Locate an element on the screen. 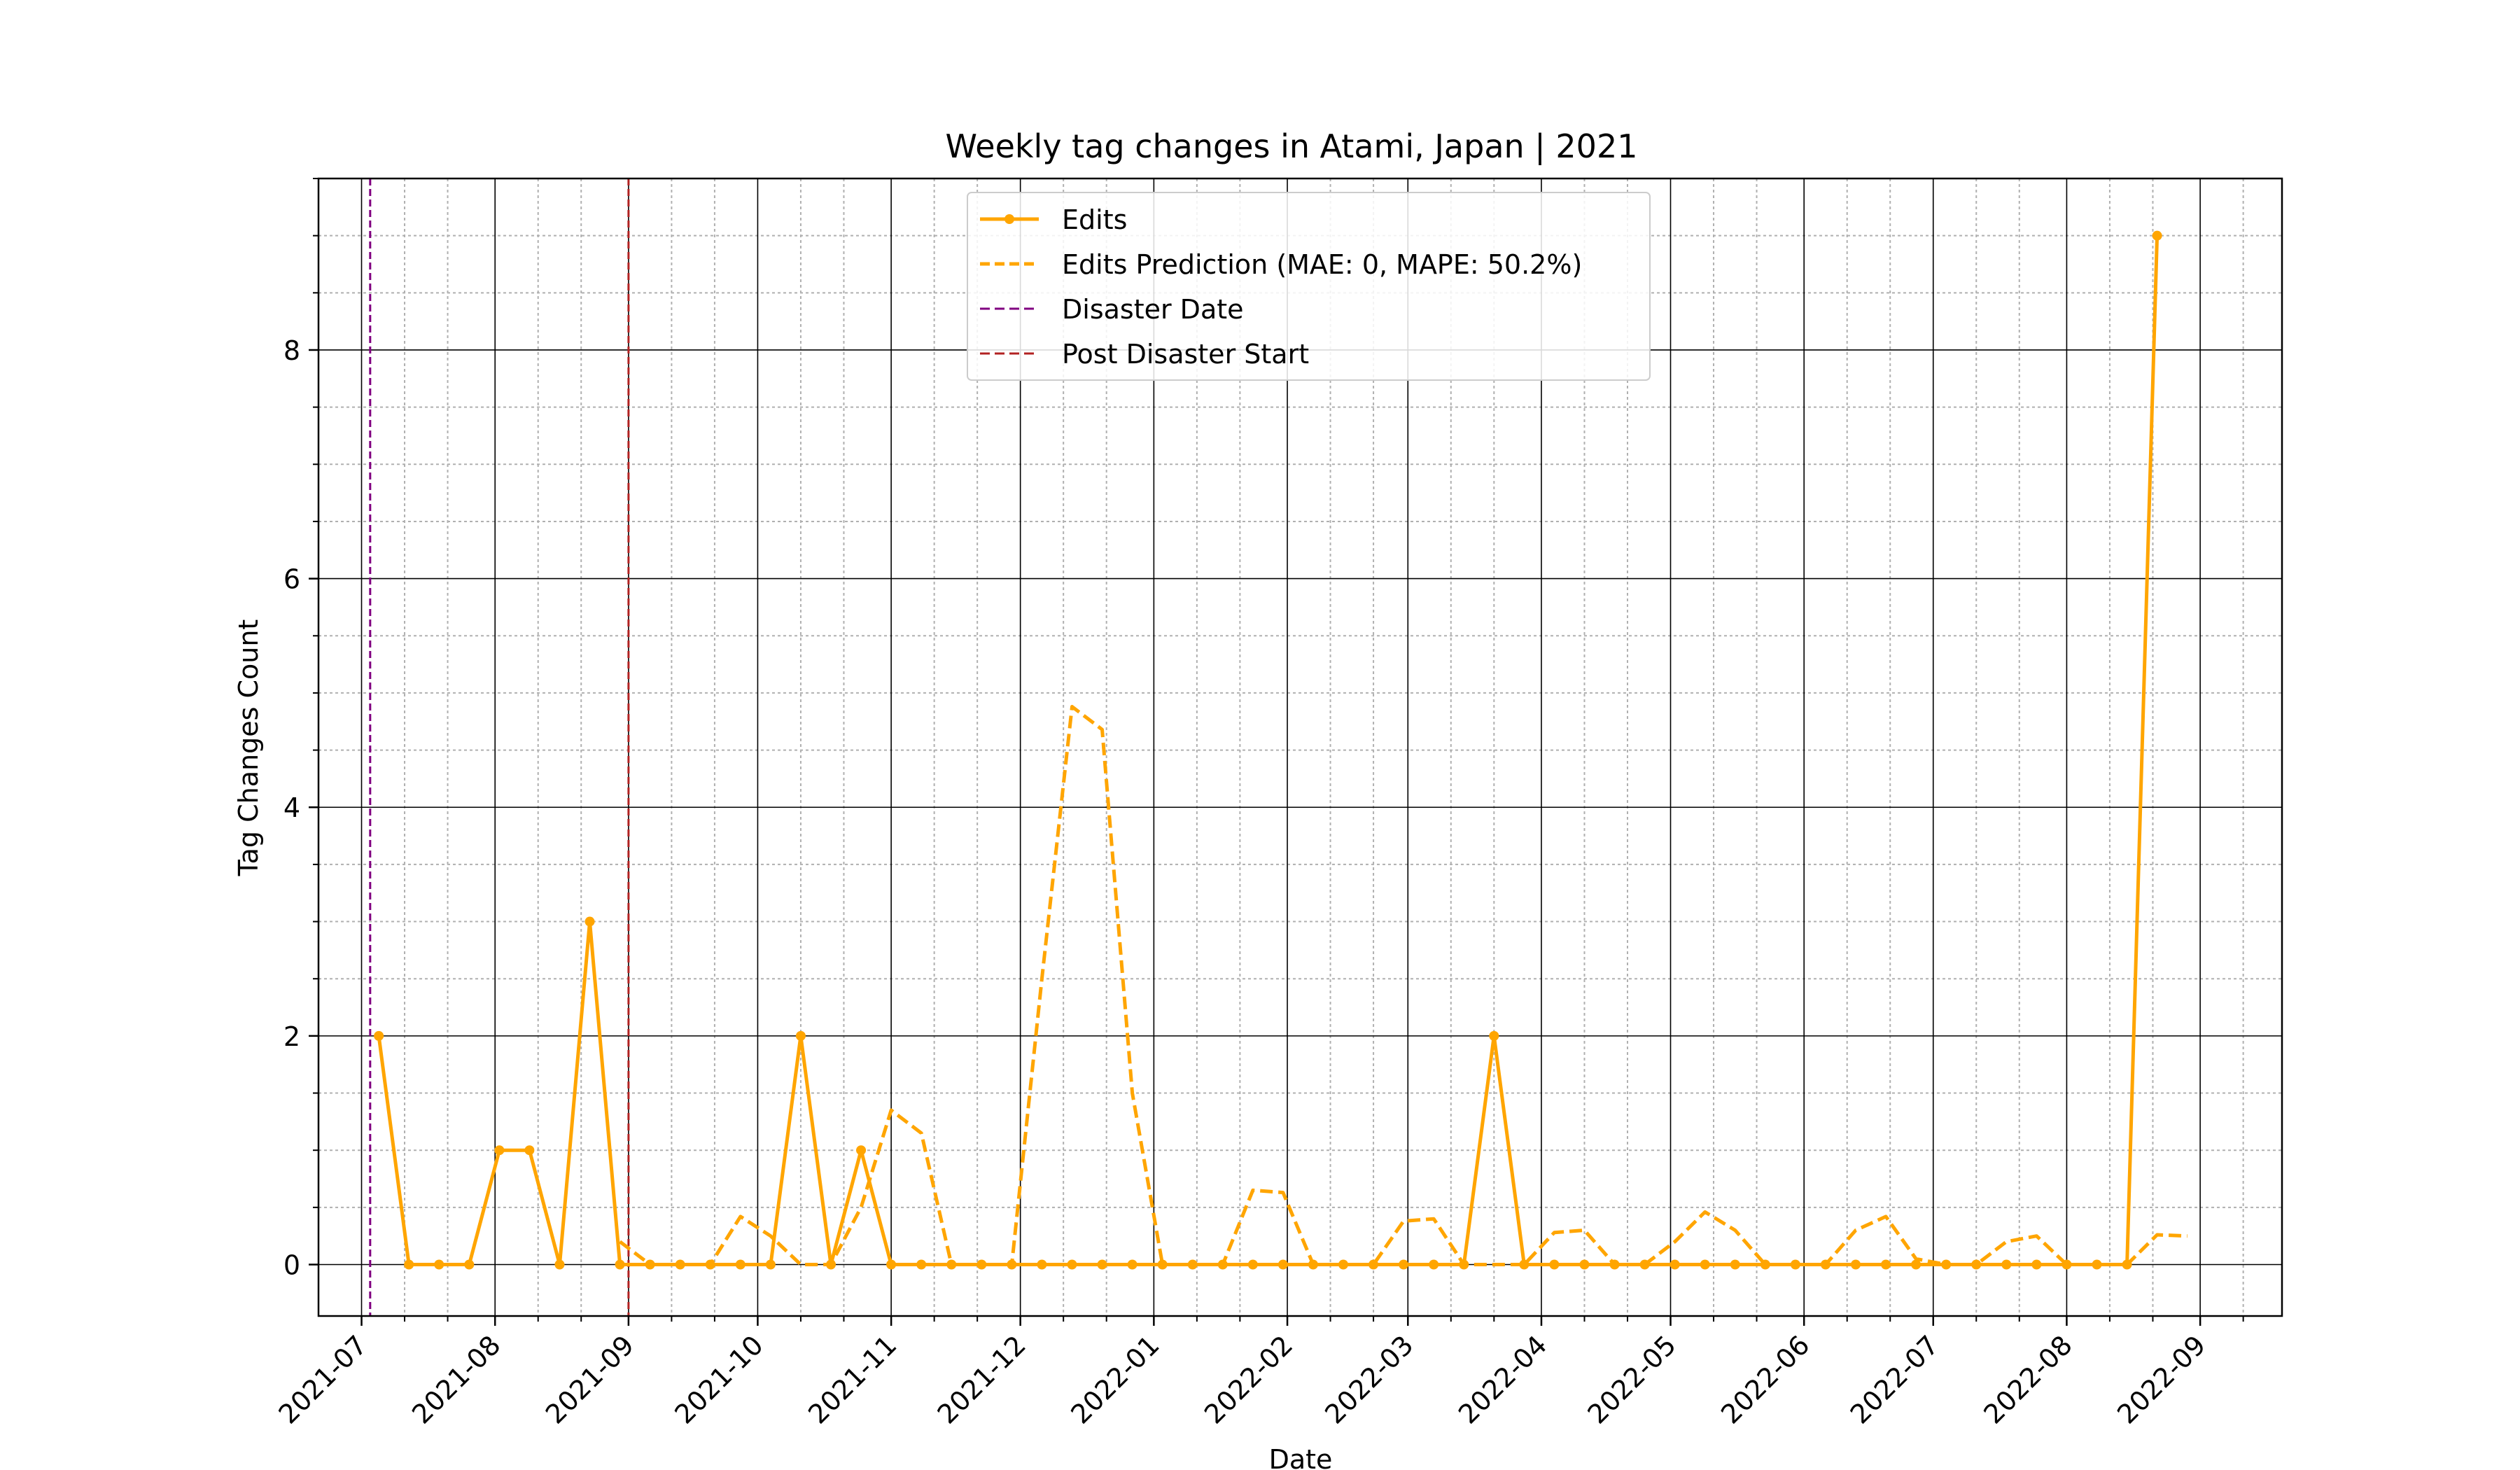 This screenshot has height=1470, width=2520. y-tick-label: 6 is located at coordinates (292, 579).